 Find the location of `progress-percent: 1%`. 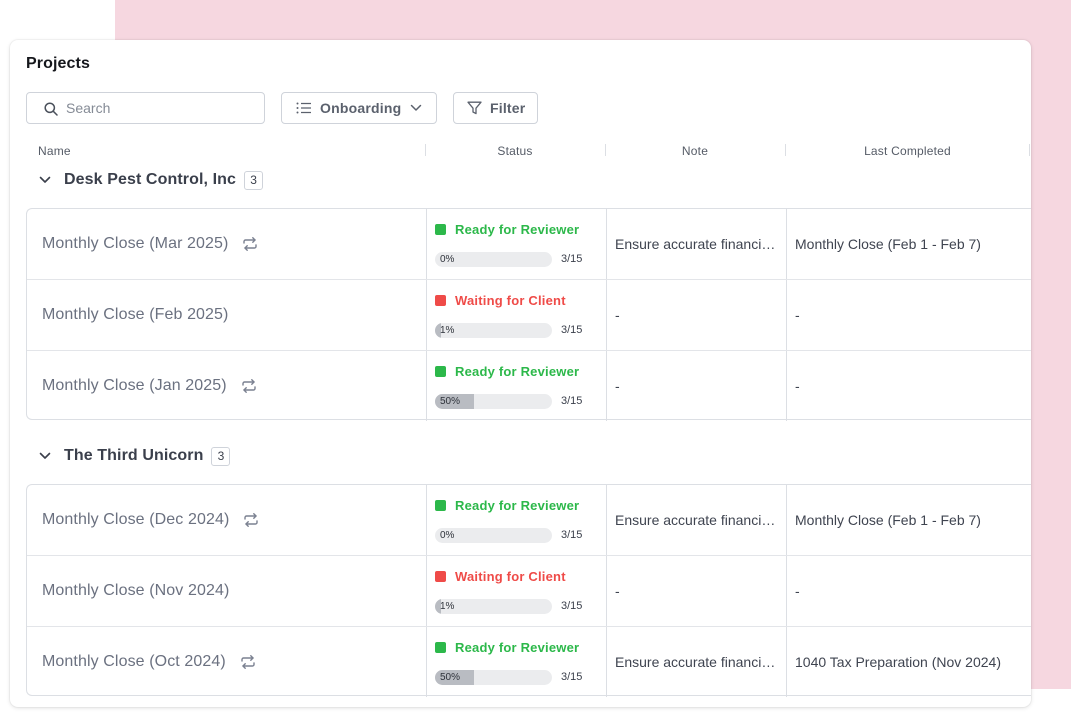

progress-percent: 1% is located at coordinates (447, 330).